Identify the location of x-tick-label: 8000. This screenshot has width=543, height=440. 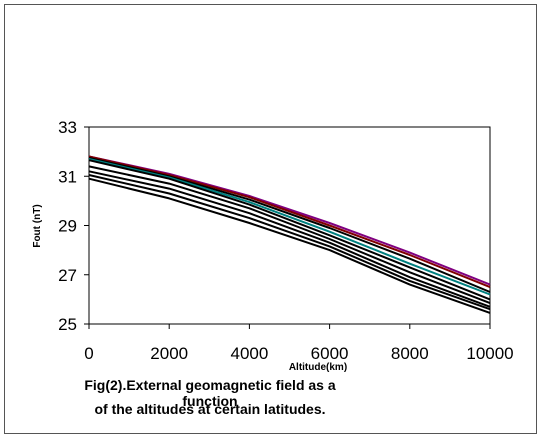
(410, 353).